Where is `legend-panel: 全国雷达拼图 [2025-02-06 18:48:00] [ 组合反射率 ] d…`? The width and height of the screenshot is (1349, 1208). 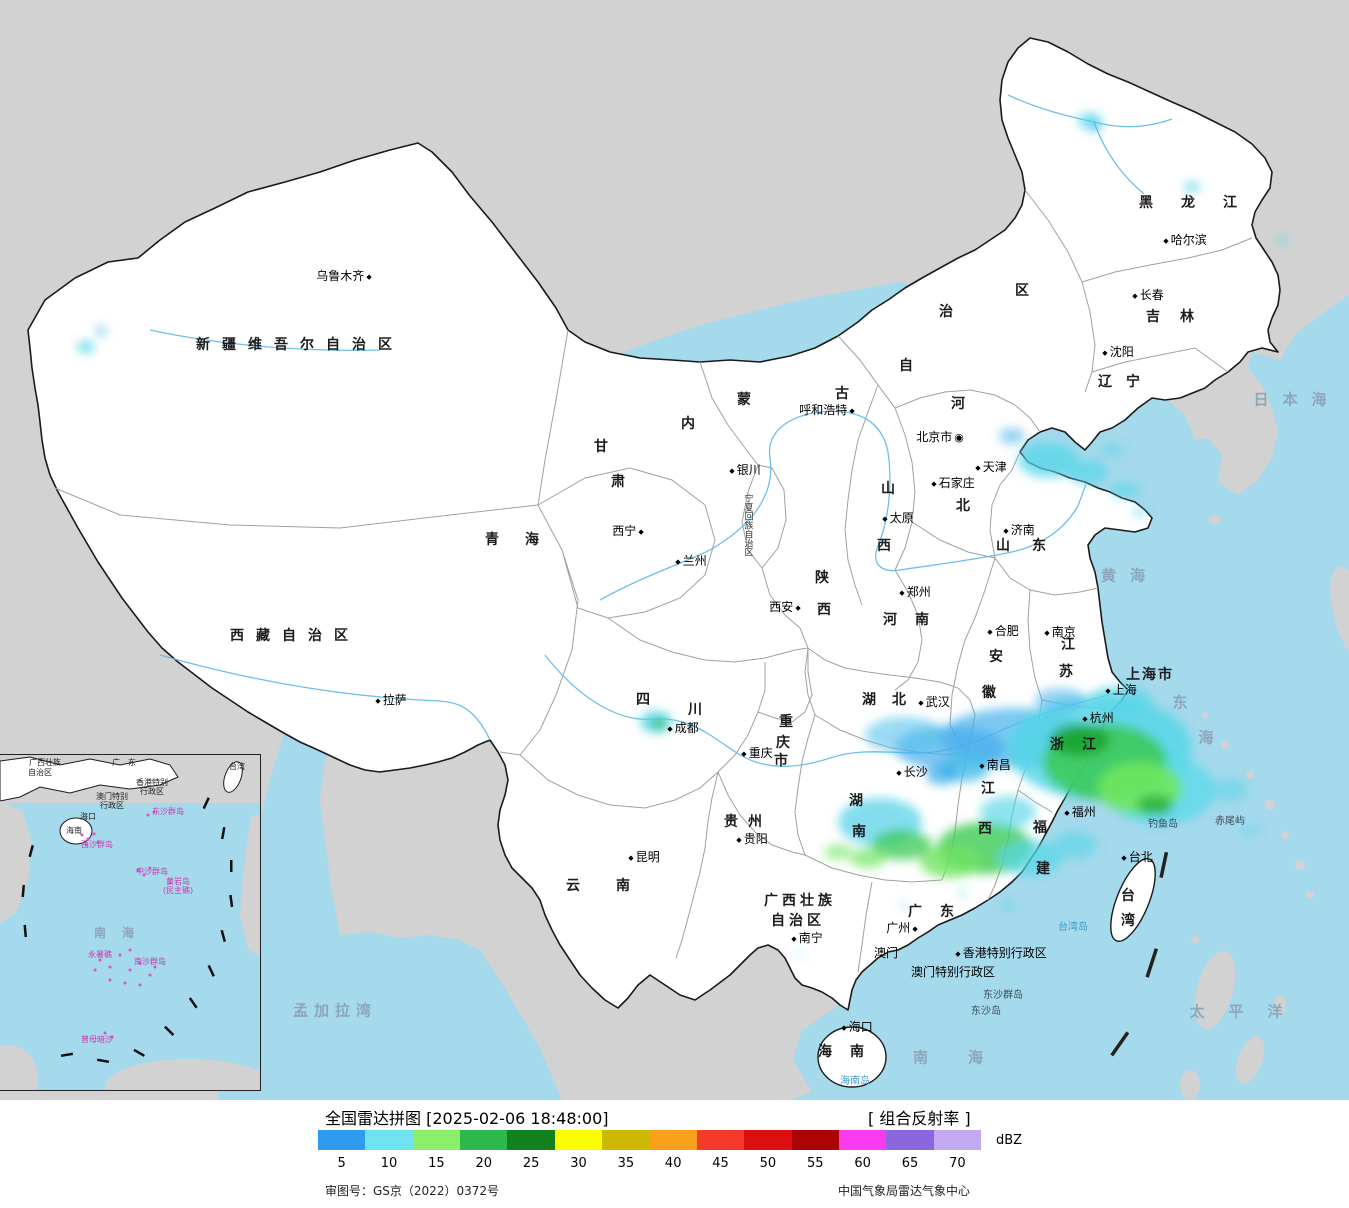
legend-panel: 全国雷达拼图 [2025-02-06 18:48:00] [ 组合反射率 ] d… is located at coordinates (674, 1154).